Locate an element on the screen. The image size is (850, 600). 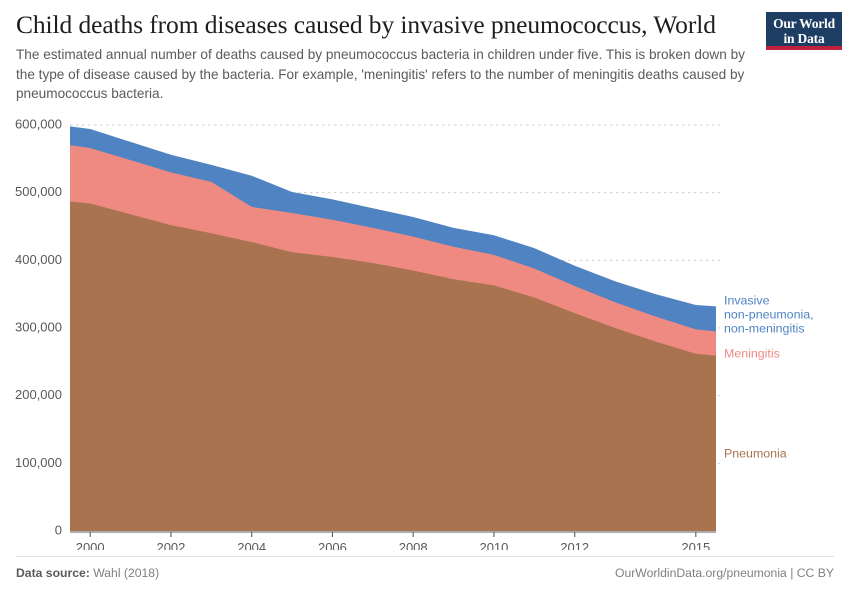
series-label: non-meningitis is located at coordinates (764, 328).